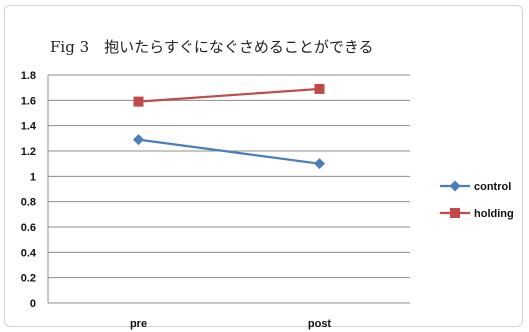  I want to click on series-control, so click(229, 152).